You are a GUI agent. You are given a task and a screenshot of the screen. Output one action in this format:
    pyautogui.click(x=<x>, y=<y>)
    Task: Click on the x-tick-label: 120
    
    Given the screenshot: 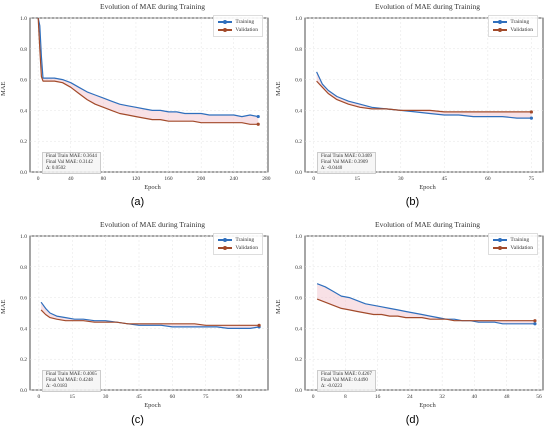 What is the action you would take?
    pyautogui.click(x=136, y=179)
    